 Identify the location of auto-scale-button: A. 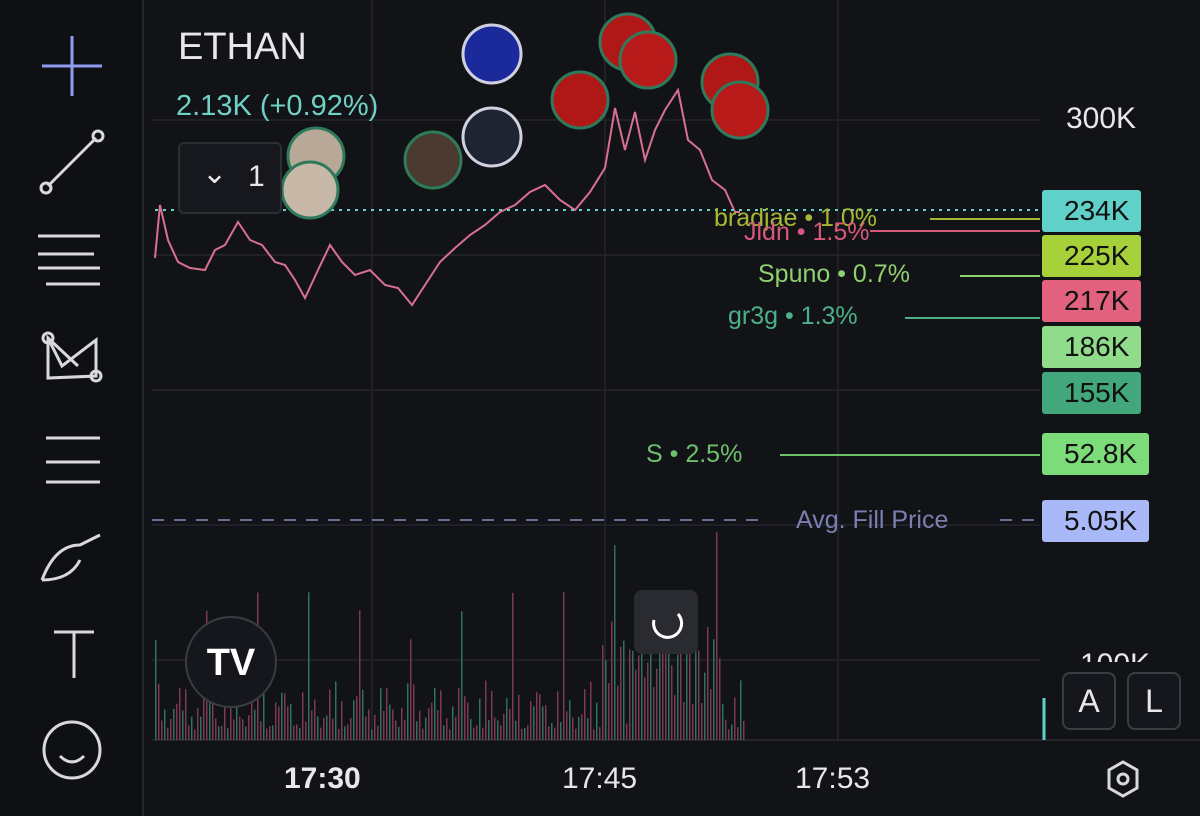
(1089, 701).